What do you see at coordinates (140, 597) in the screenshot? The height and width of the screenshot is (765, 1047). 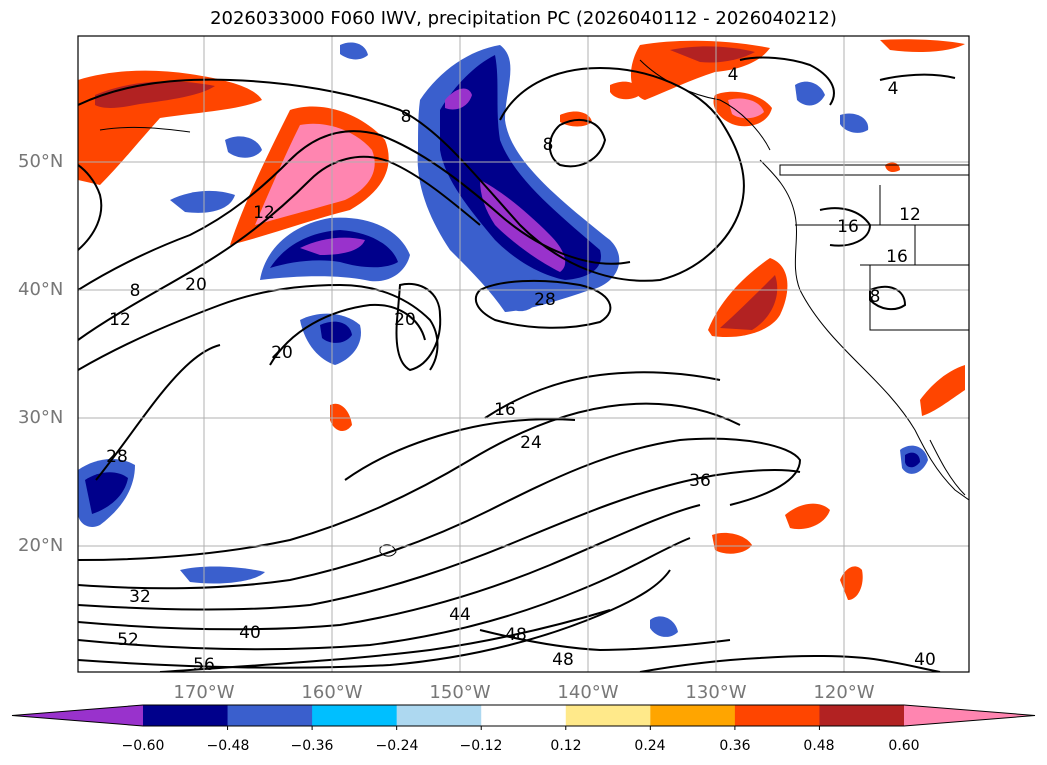 I see `contour-label: 32` at bounding box center [140, 597].